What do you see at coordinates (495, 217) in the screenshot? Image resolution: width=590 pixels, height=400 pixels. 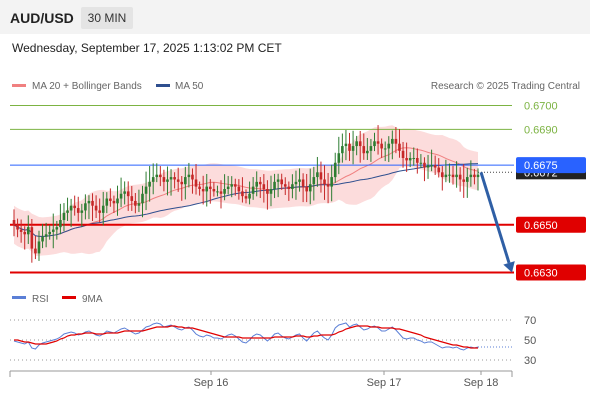 I see `forecast-arrow-shaft` at bounding box center [495, 217].